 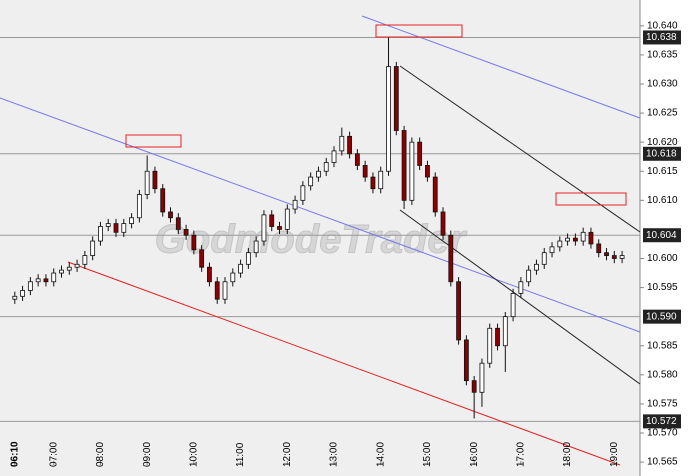 I want to click on level-label: 10.572, so click(x=661, y=421).